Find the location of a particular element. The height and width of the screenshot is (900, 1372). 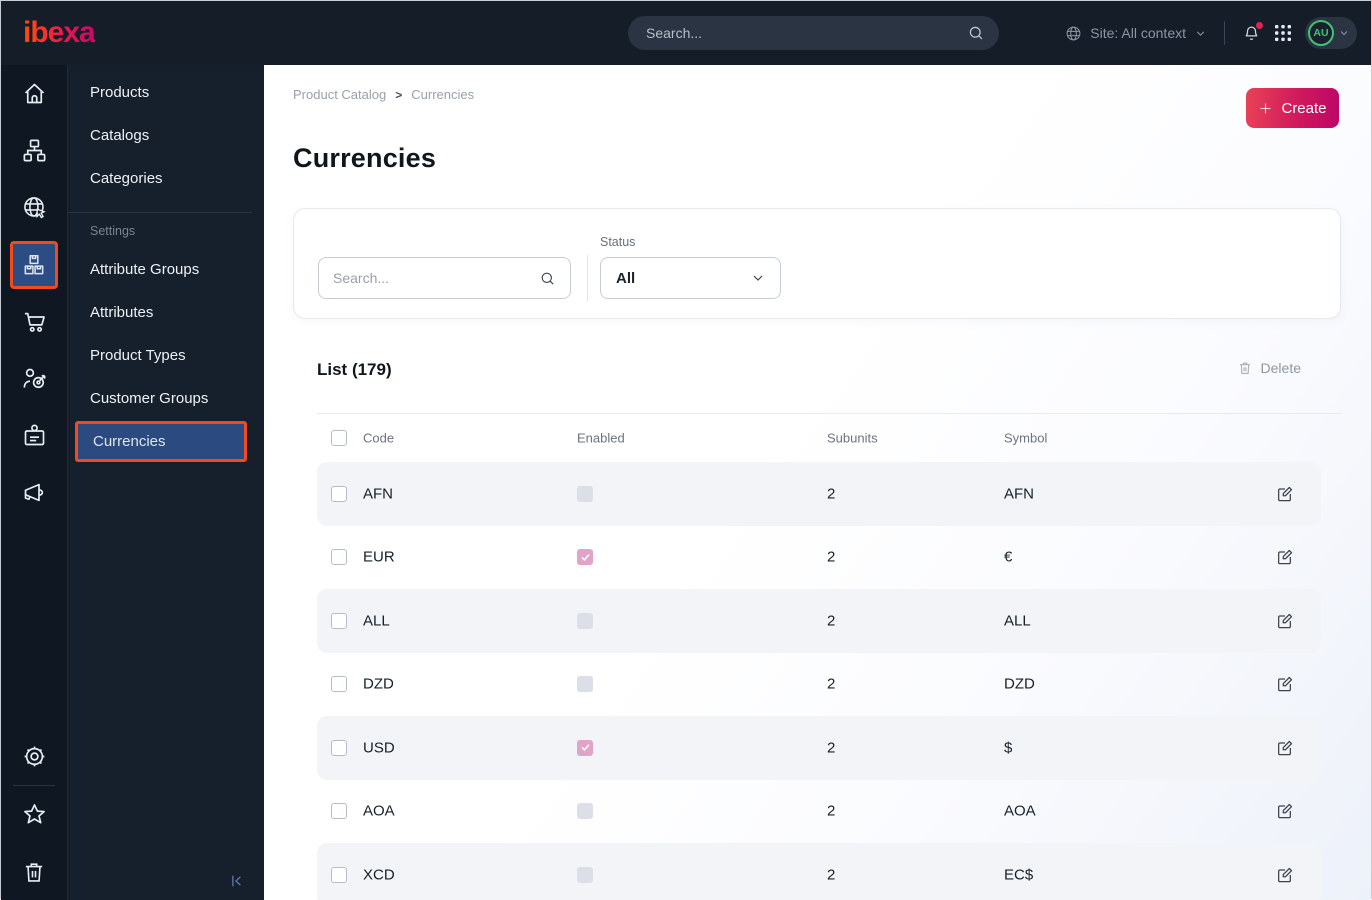

table-row: ALL 2 ALL is located at coordinates (819, 621).